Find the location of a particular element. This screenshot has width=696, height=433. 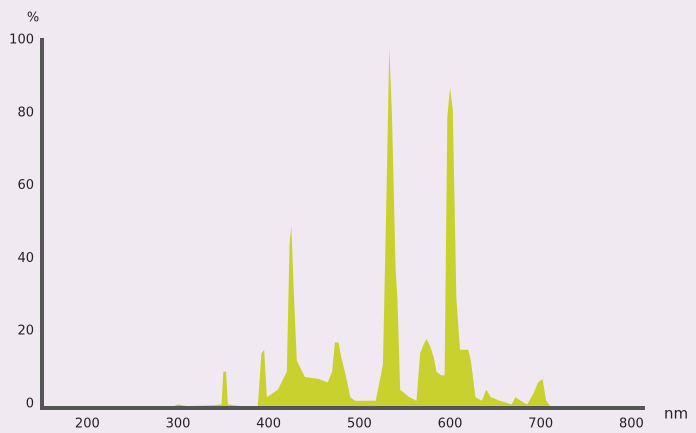

y-tick-label: 40 is located at coordinates (25, 258).